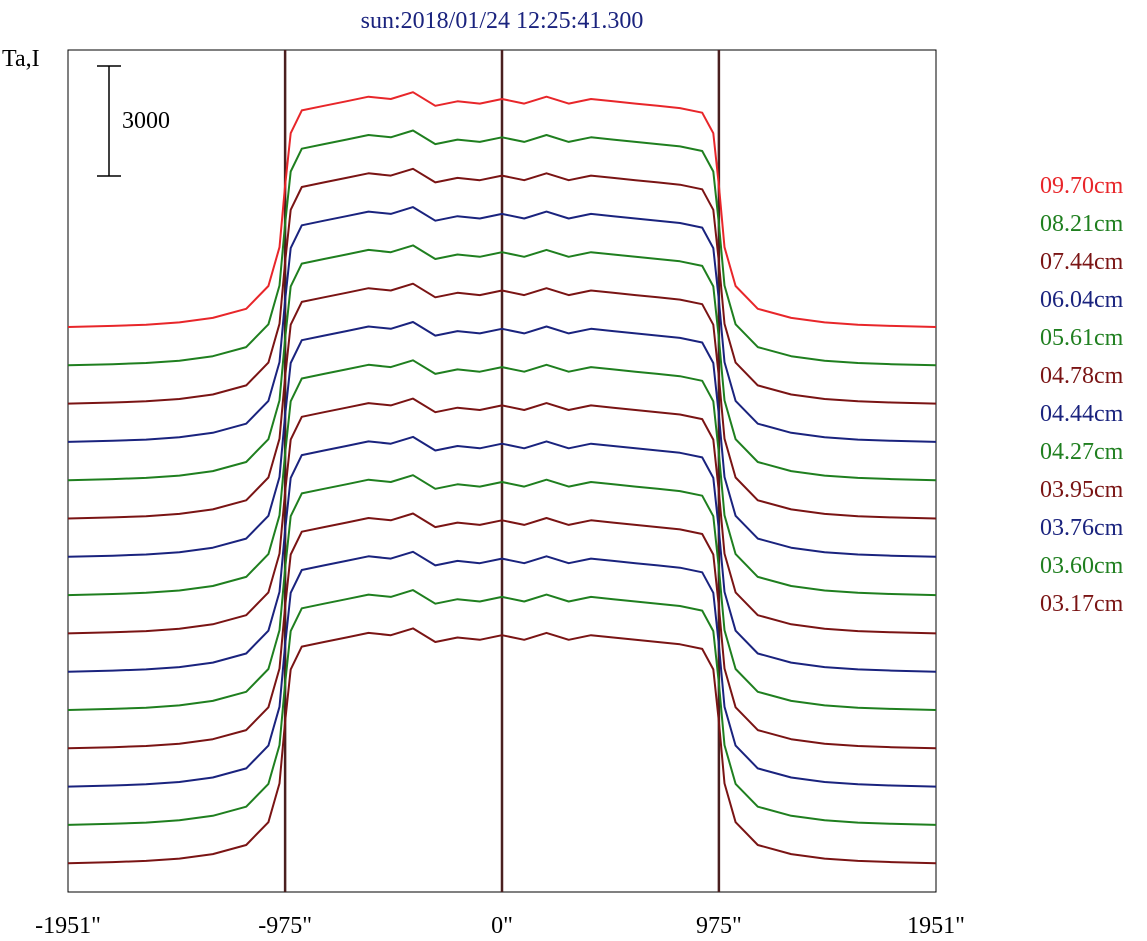 Image resolution: width=1147 pixels, height=941 pixels. What do you see at coordinates (502, 21) in the screenshot?
I see `chart-title: sun:2018/01/24 12:25:41.300` at bounding box center [502, 21].